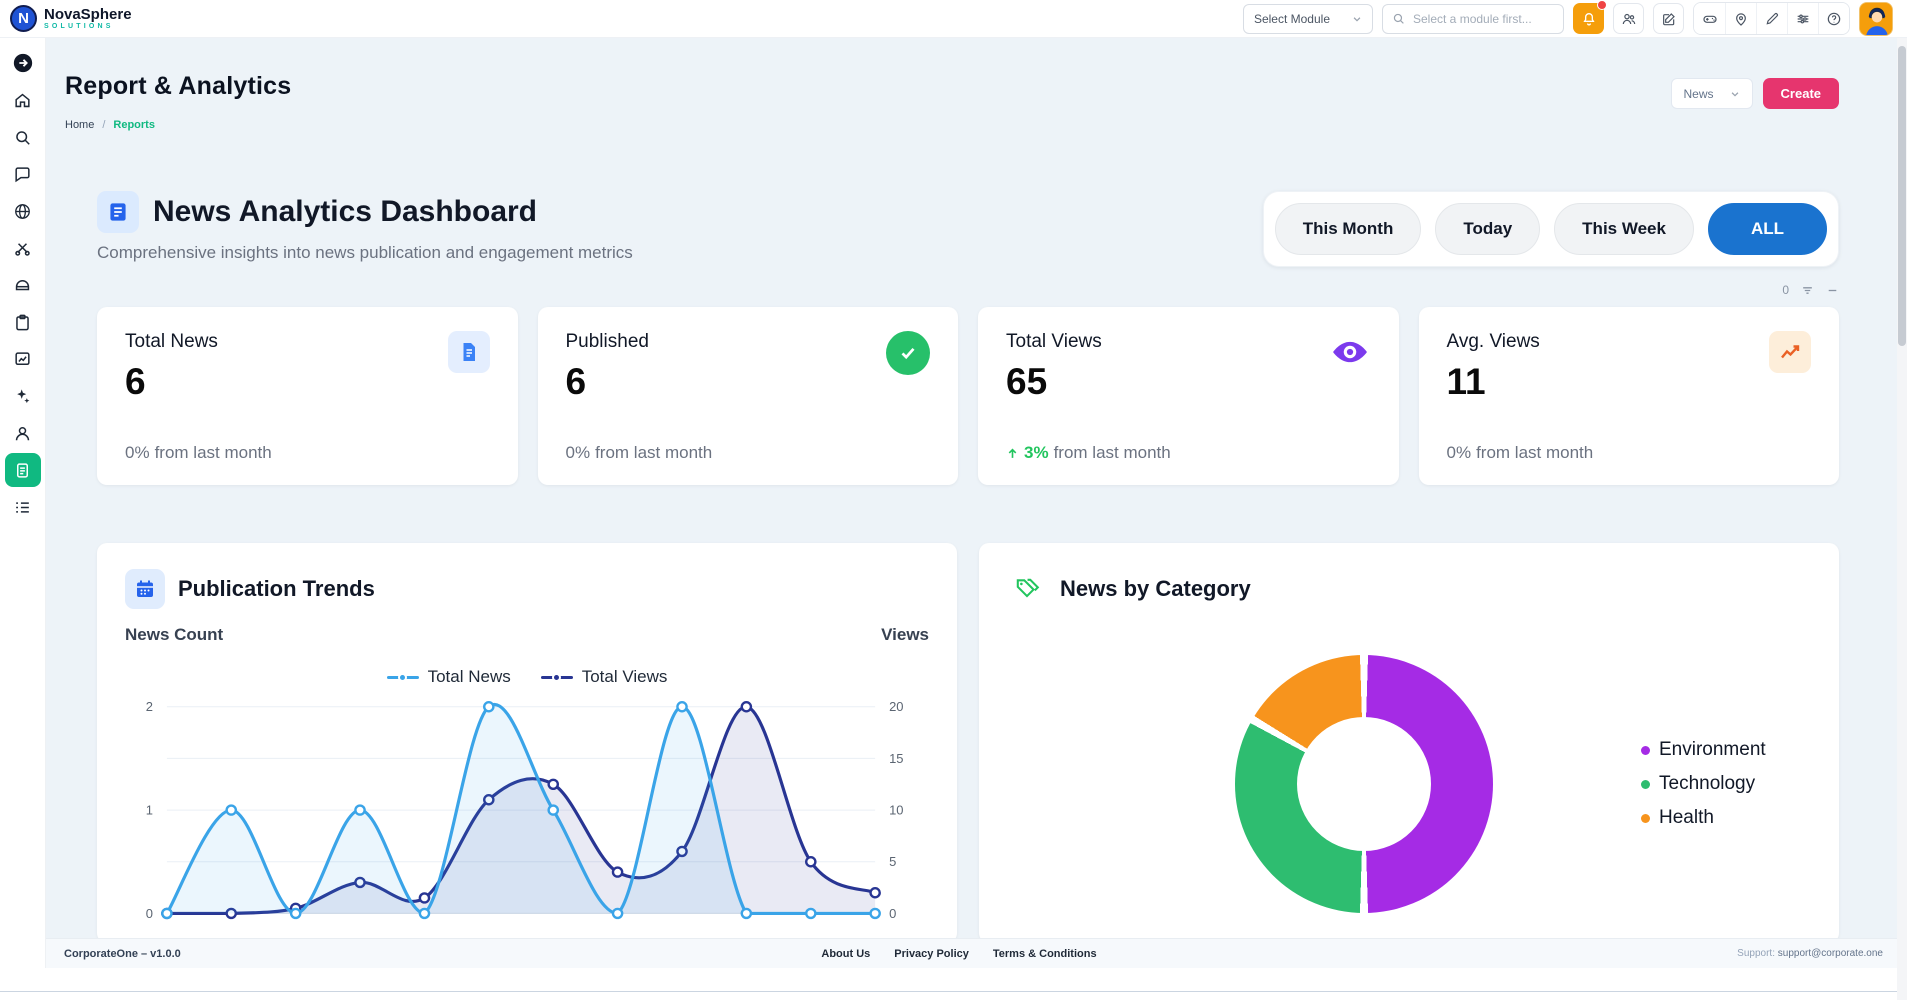 The image size is (1907, 1000). I want to click on stat-card-total-views: Total Views 65 3% fro, so click(1188, 396).